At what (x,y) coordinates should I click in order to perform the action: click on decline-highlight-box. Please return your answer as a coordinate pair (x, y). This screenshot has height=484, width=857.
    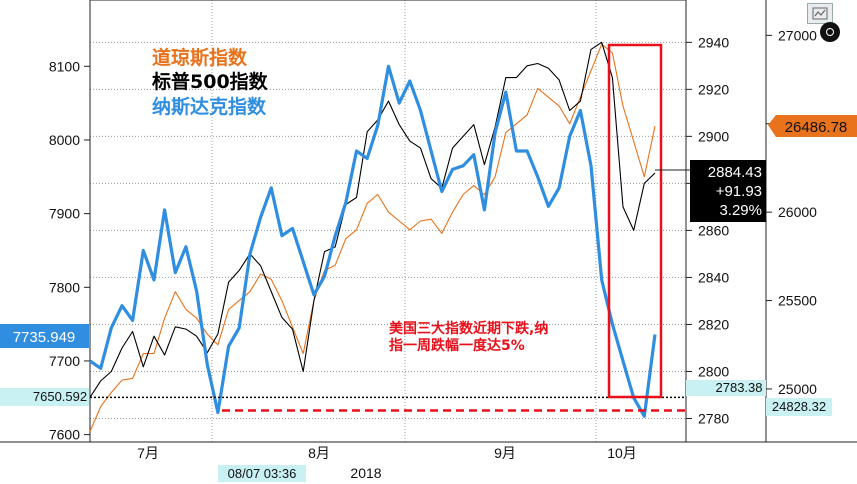
    Looking at the image, I should click on (635, 221).